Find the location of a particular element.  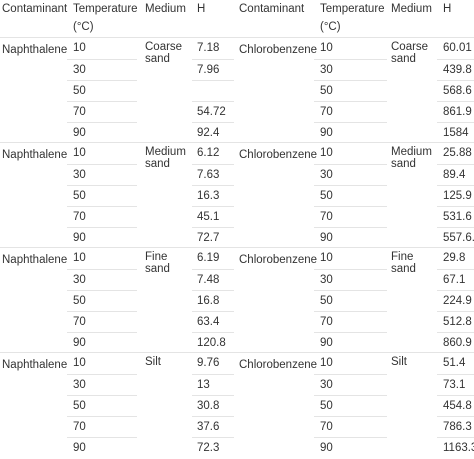

h-cell-2: 60.01 is located at coordinates (455, 48).